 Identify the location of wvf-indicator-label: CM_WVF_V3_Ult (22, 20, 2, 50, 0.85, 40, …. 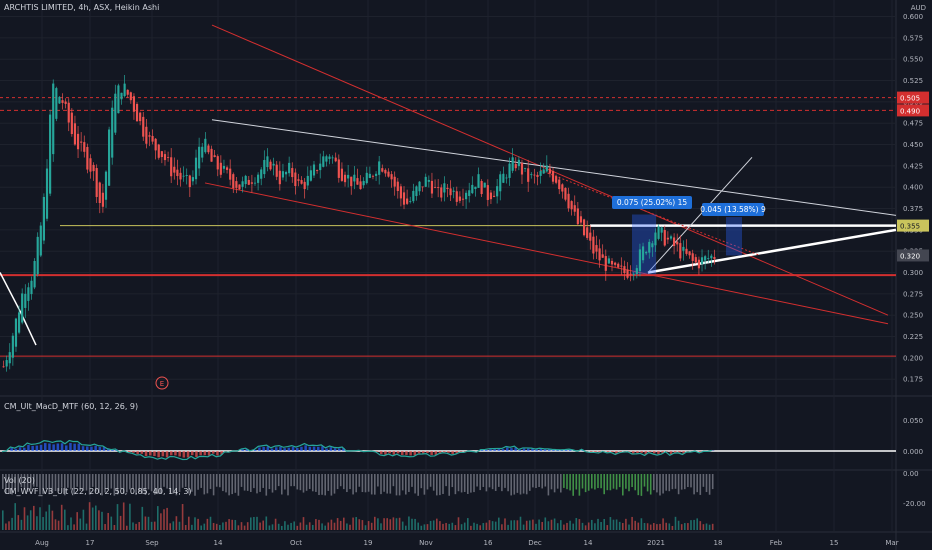
(98, 491).